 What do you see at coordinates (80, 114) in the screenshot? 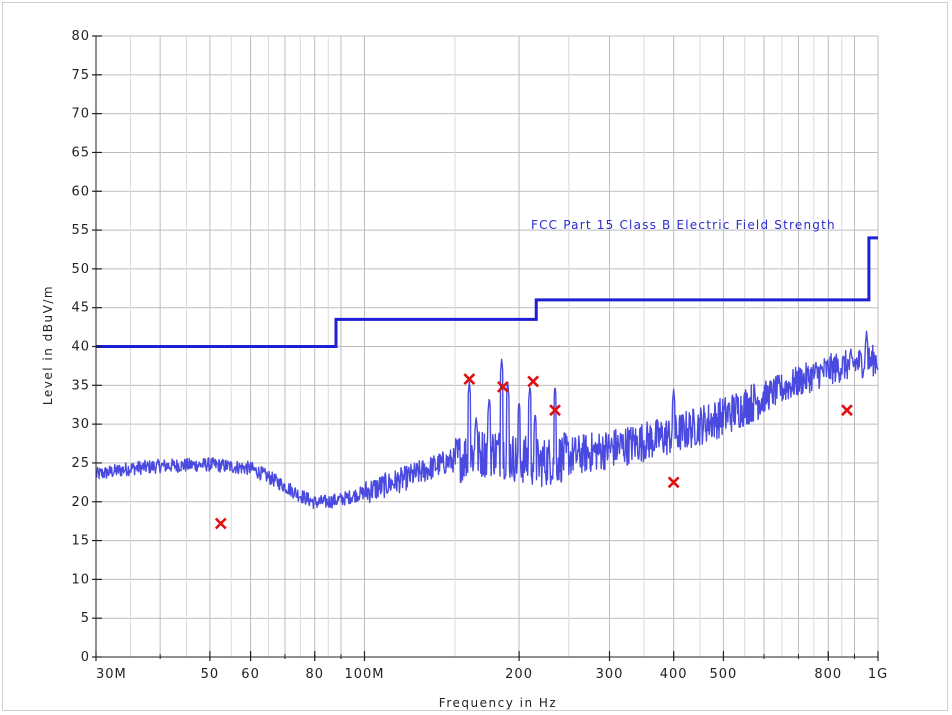
I see `y-tick-label: 70` at bounding box center [80, 114].